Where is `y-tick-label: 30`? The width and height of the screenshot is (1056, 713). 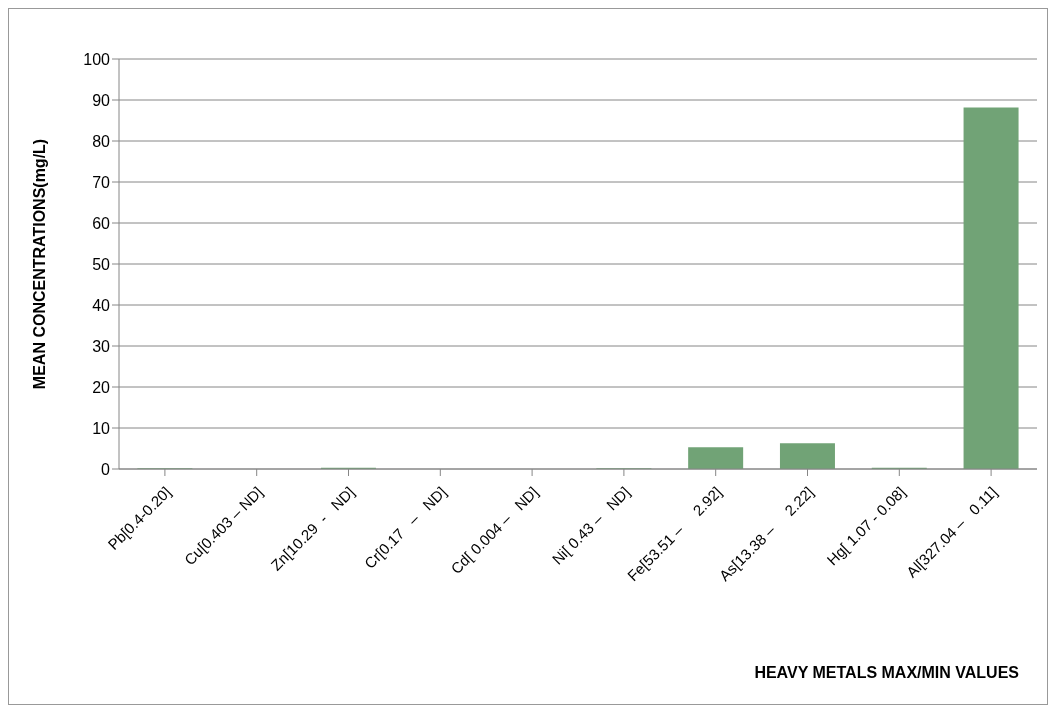 y-tick-label: 30 is located at coordinates (101, 346).